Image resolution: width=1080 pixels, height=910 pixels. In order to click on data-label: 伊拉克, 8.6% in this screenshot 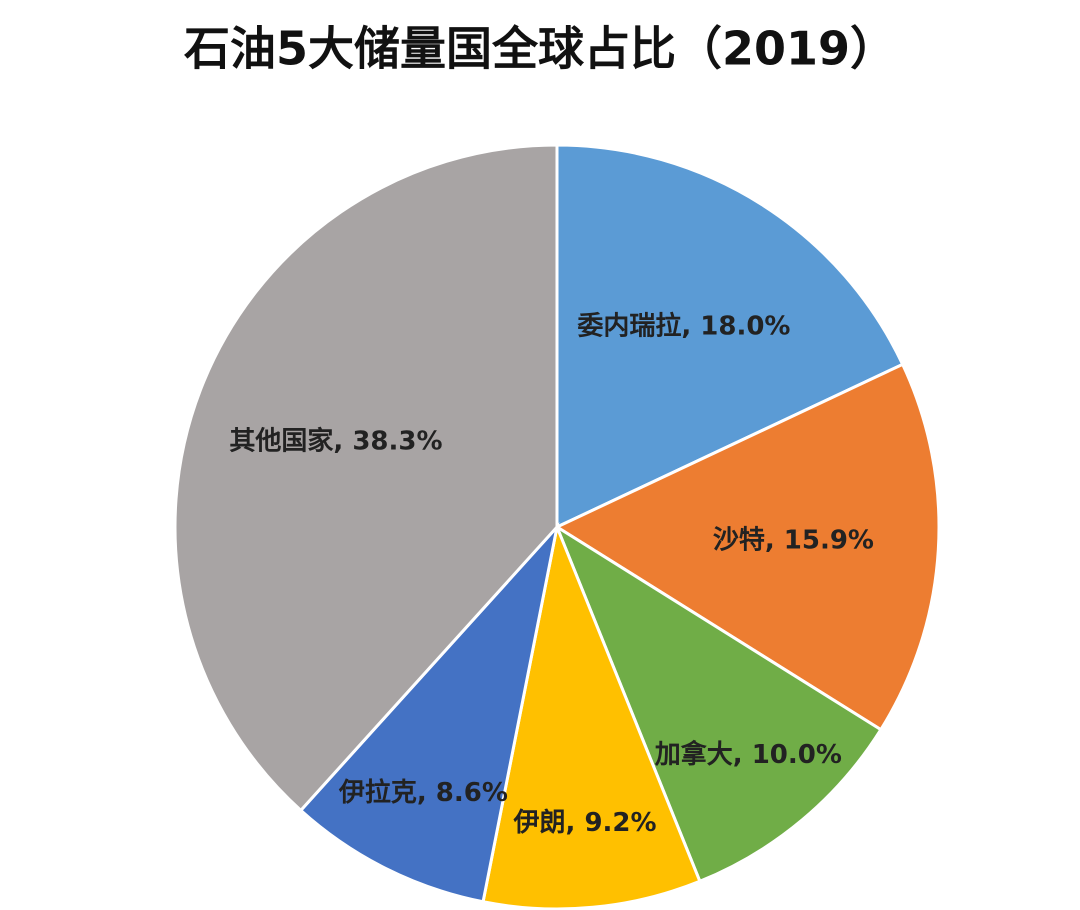, I will do `click(423, 792)`.